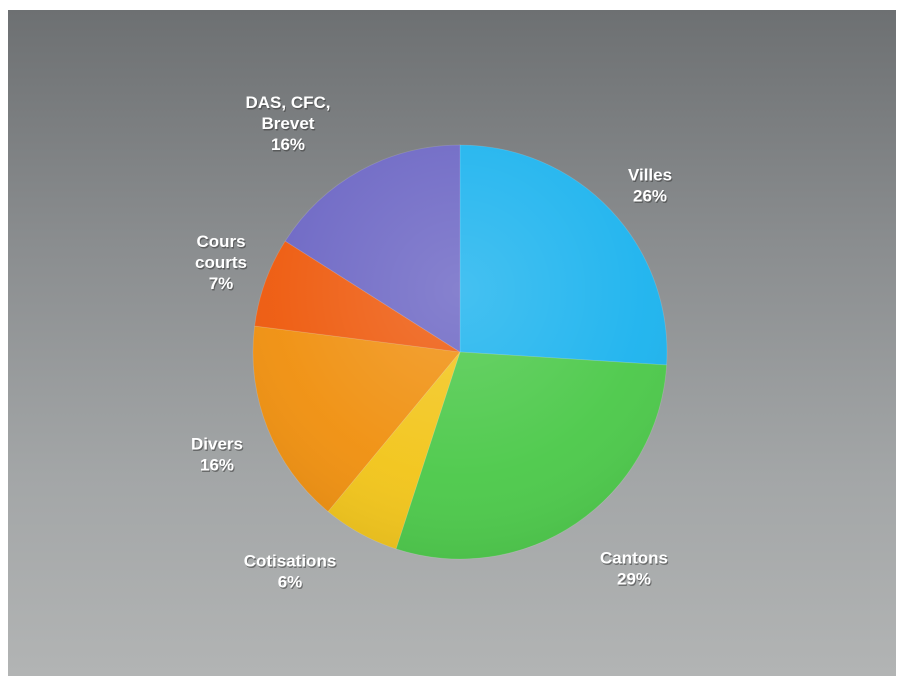 The height and width of the screenshot is (684, 904). I want to click on slice-name-shadow-cotisations: Cotisations, so click(291, 562).